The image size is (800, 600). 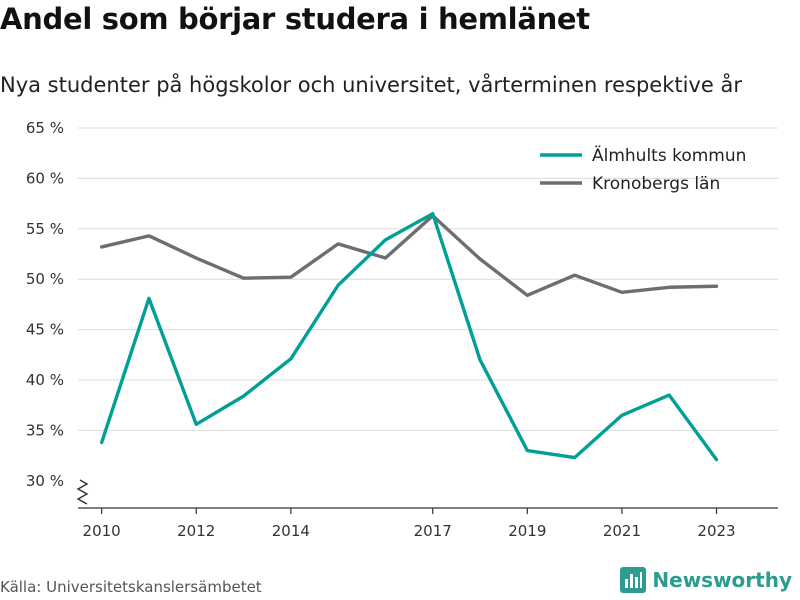 What do you see at coordinates (433, 531) in the screenshot?
I see `x-tick-label: 2017` at bounding box center [433, 531].